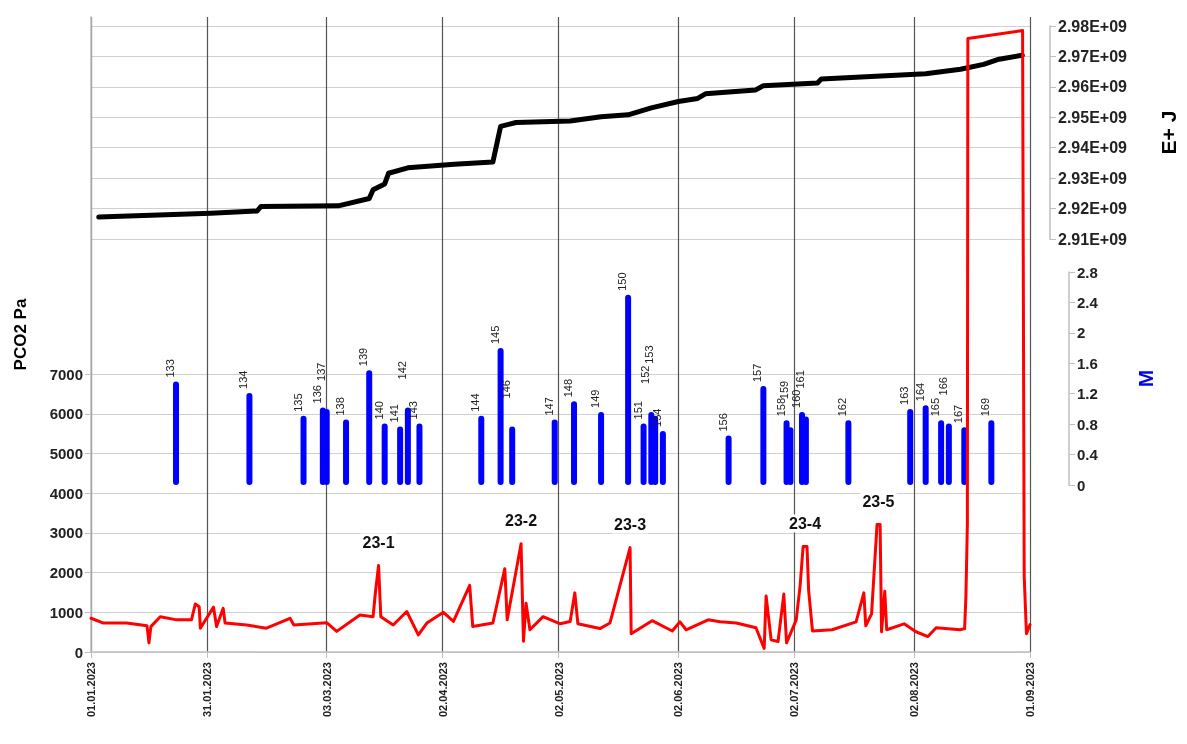 This screenshot has width=1187, height=744. What do you see at coordinates (363, 357) in the screenshot?
I see `annotation: 139` at bounding box center [363, 357].